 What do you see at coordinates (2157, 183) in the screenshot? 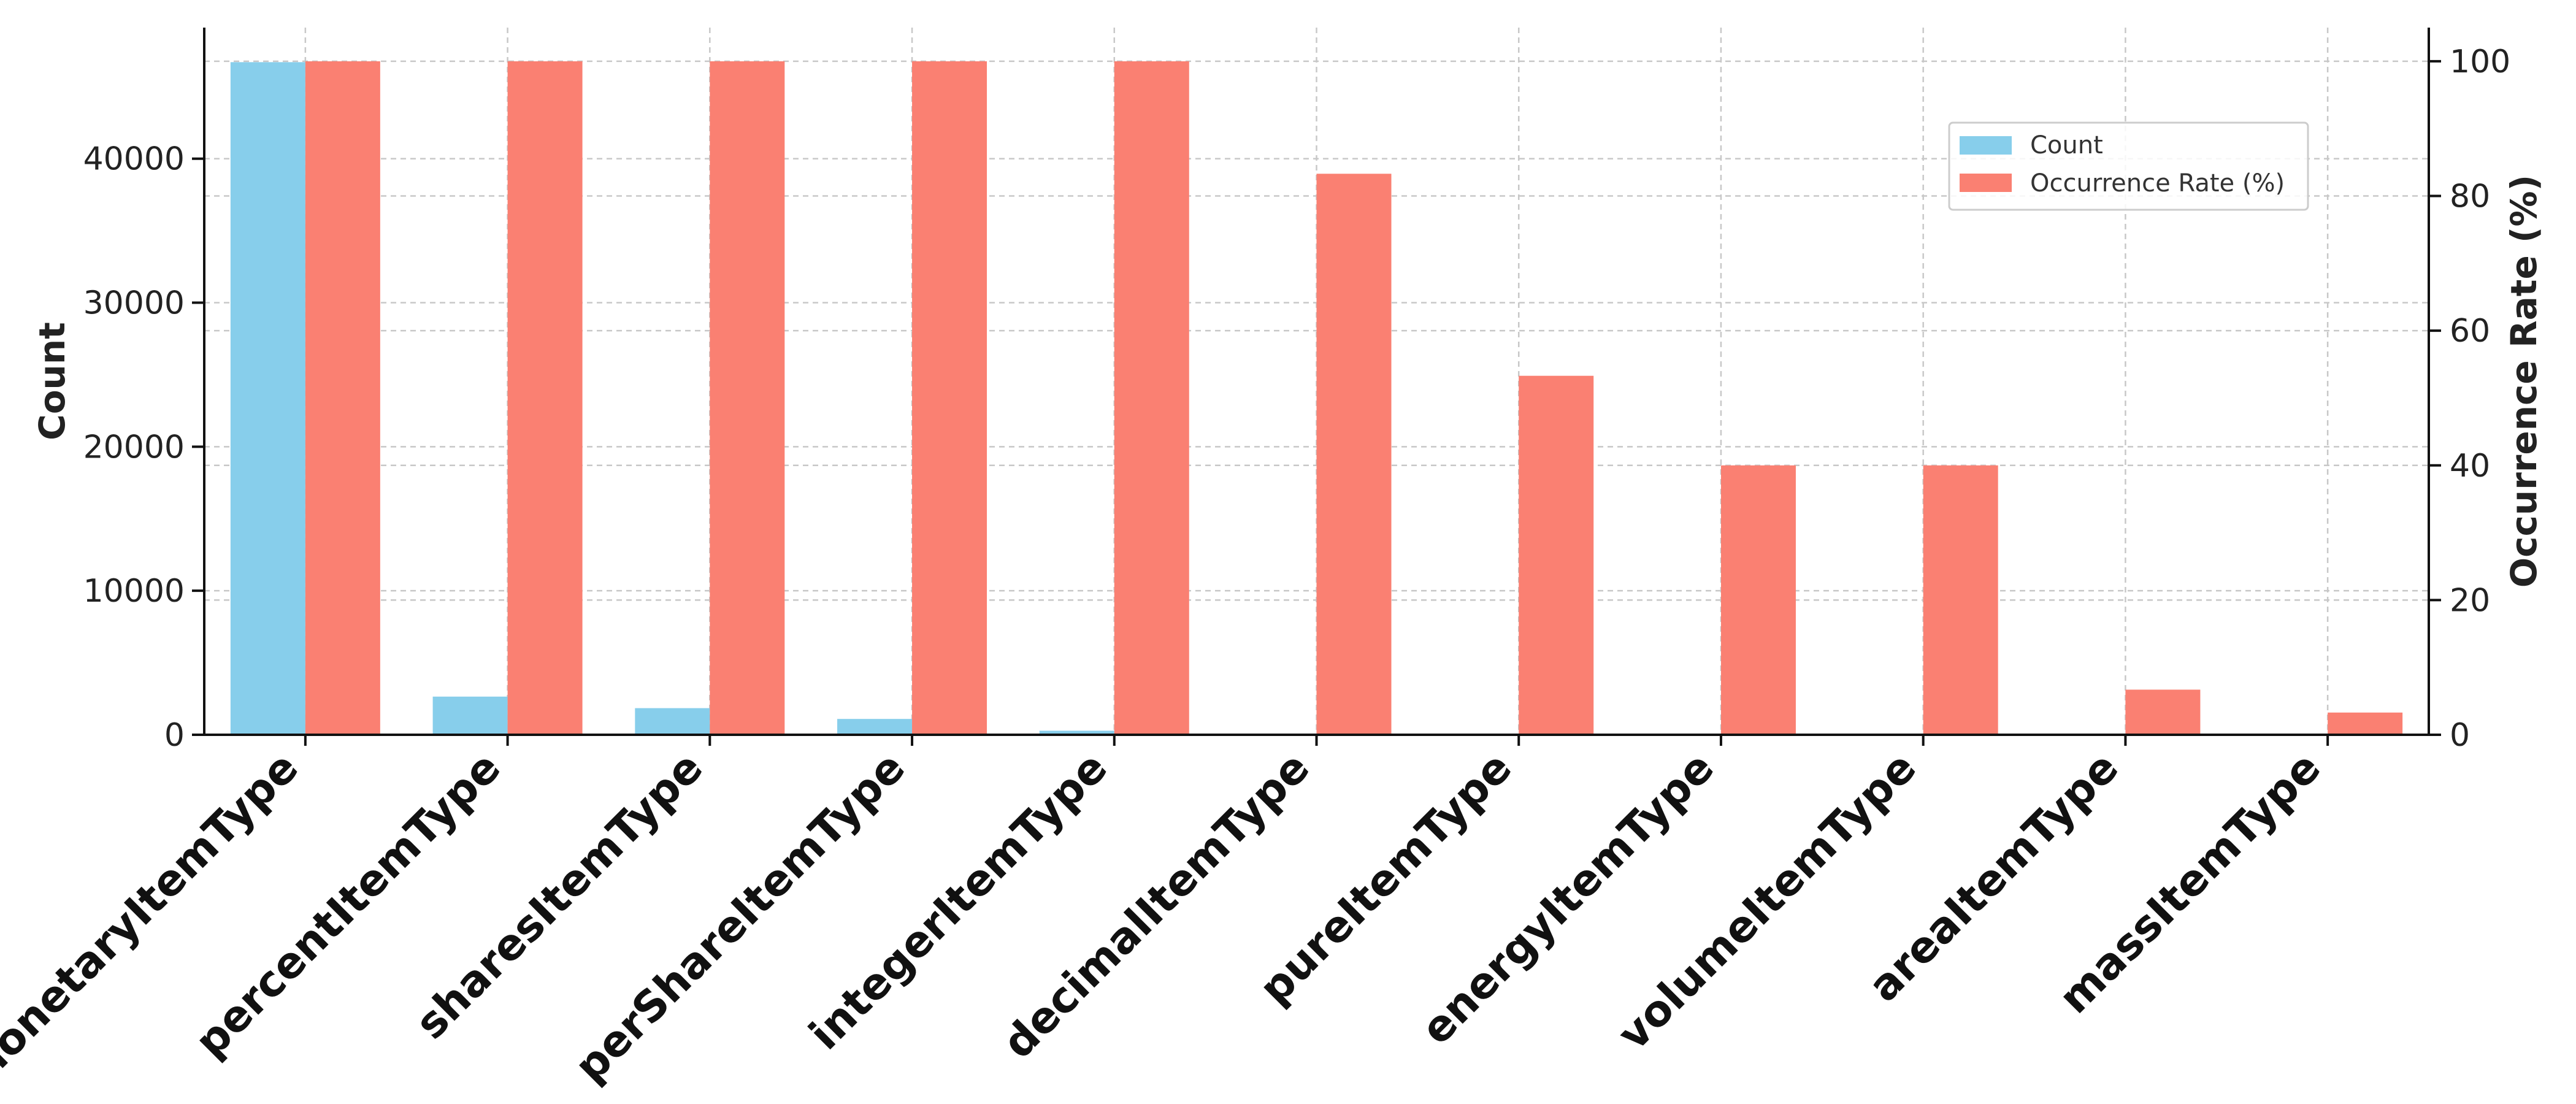
I see `legend-label-occurrence-rate: Occurrence Rate (%)` at bounding box center [2157, 183].